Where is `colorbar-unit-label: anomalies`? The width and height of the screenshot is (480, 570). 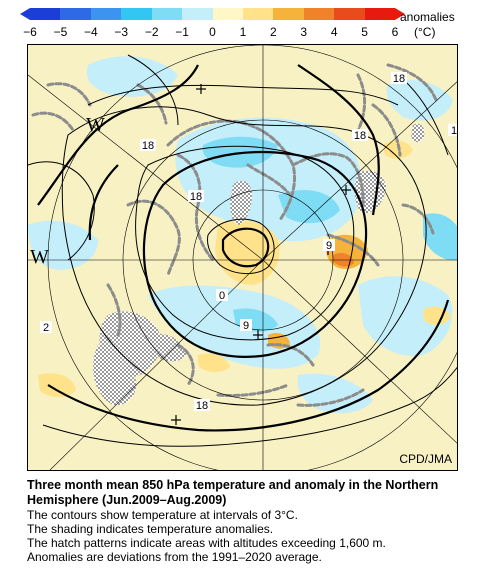
colorbar-unit-label: anomalies is located at coordinates (427, 17).